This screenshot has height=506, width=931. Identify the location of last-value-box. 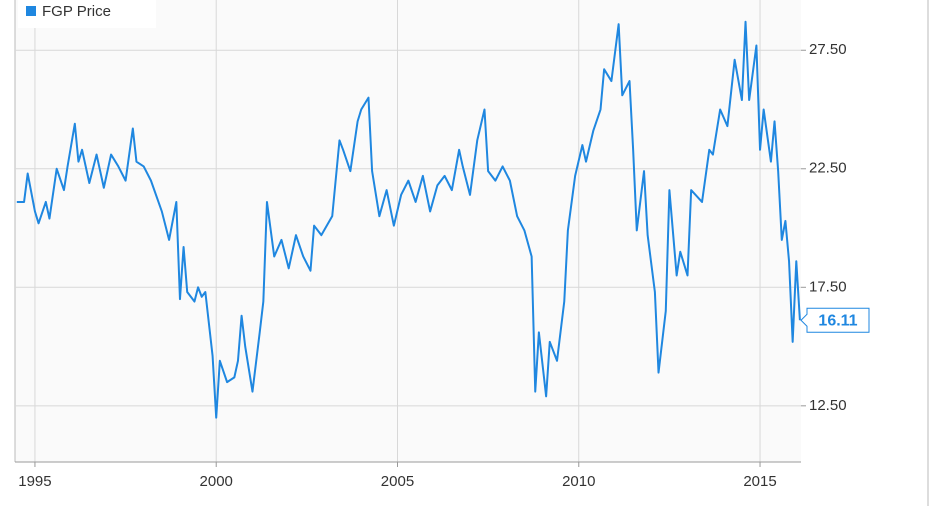
(835, 320).